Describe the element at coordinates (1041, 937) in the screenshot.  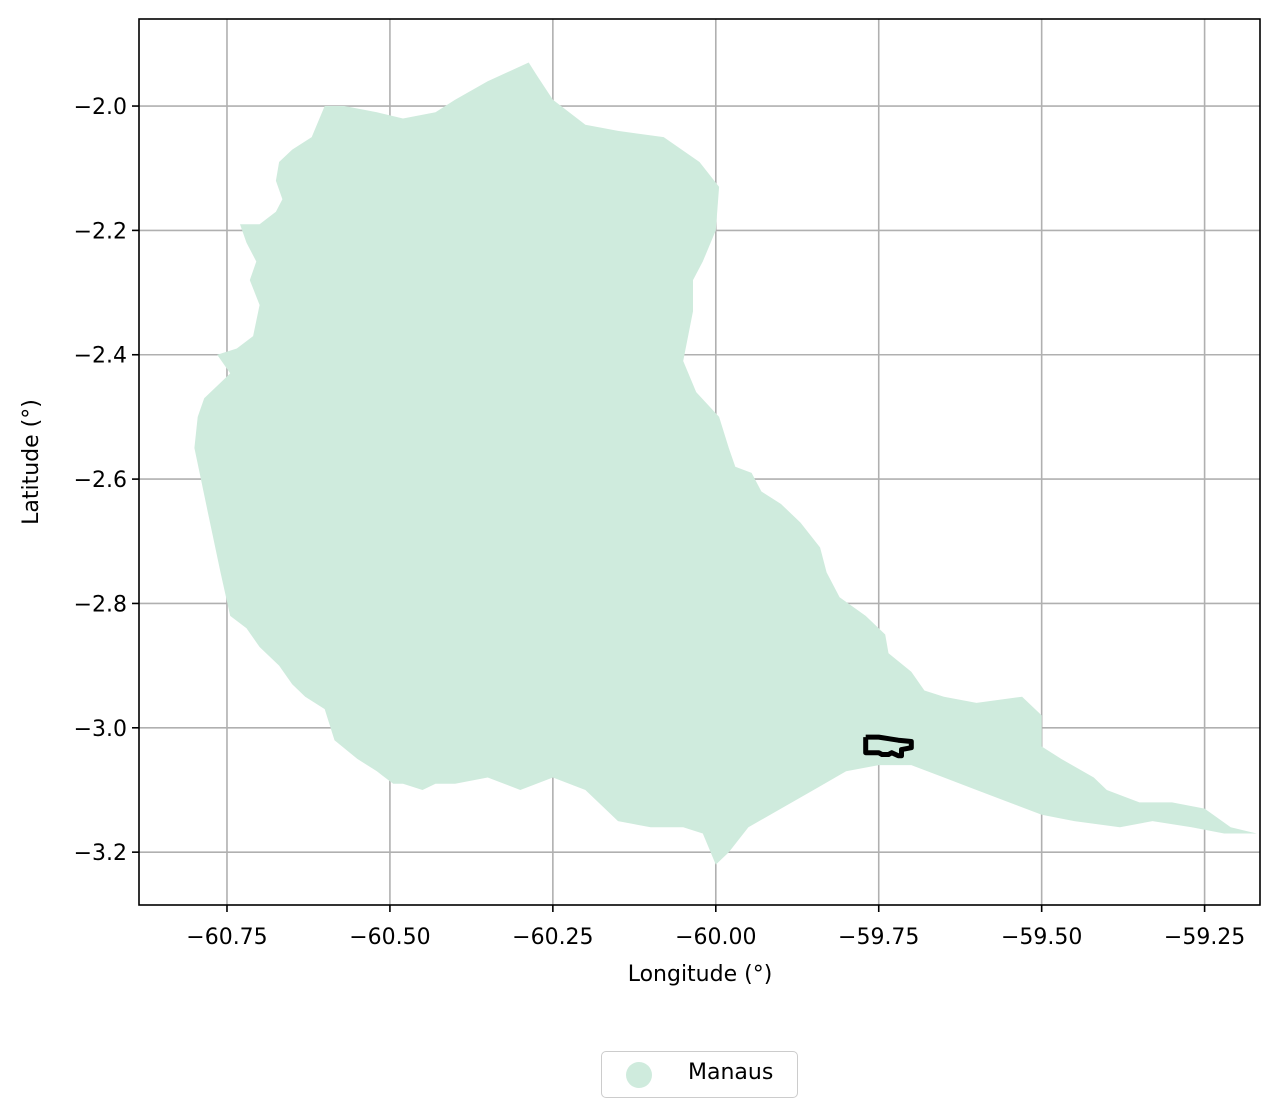
I see `x-tick-label: −59.50` at that location.